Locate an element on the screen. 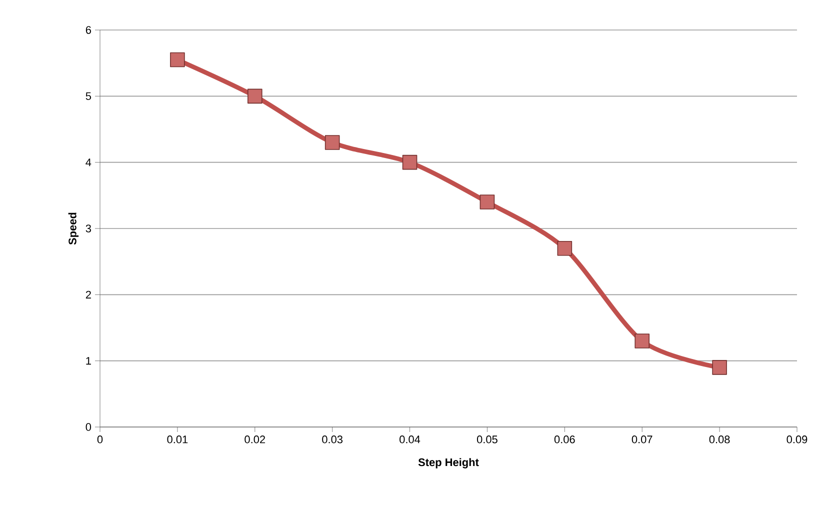 This screenshot has height=532, width=828. x-tick-label: 0.08 is located at coordinates (719, 440).